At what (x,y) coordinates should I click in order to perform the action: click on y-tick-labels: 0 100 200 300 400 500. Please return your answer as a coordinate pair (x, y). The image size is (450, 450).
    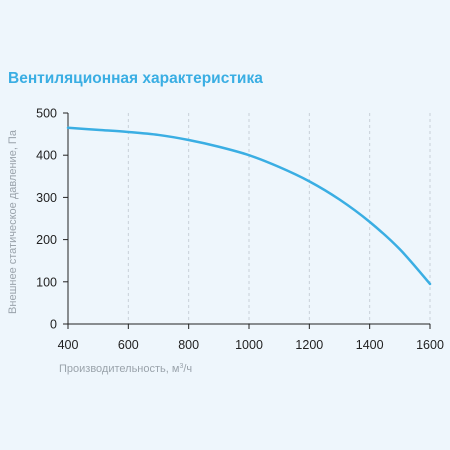
    Looking at the image, I should click on (46, 219).